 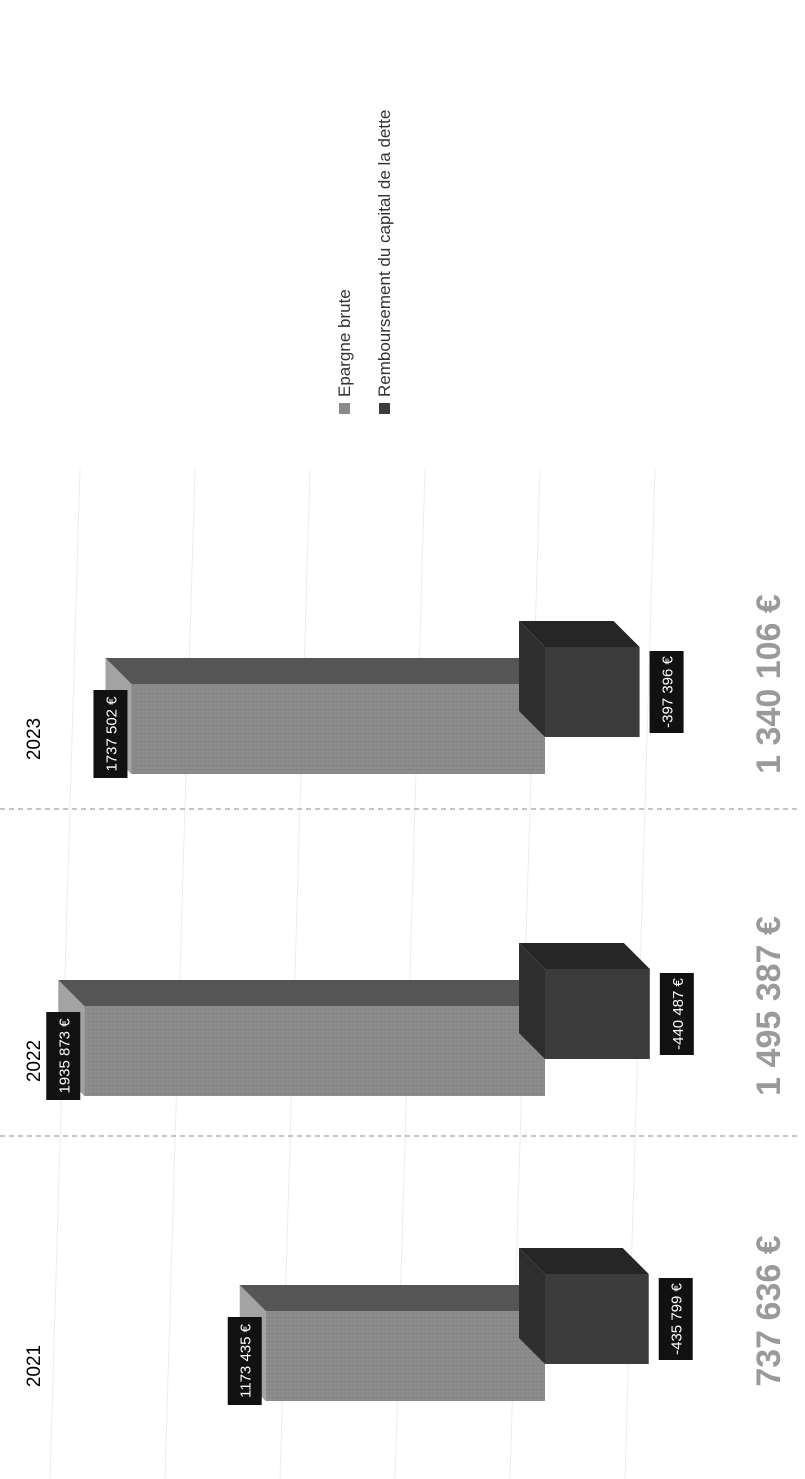 I want to click on category-label: 2022, so click(x=34, y=1061).